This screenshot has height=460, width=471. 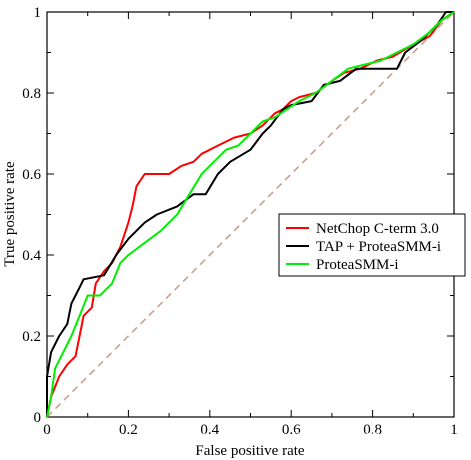 I want to click on y-tick-label: 0.8, so click(x=31, y=94).